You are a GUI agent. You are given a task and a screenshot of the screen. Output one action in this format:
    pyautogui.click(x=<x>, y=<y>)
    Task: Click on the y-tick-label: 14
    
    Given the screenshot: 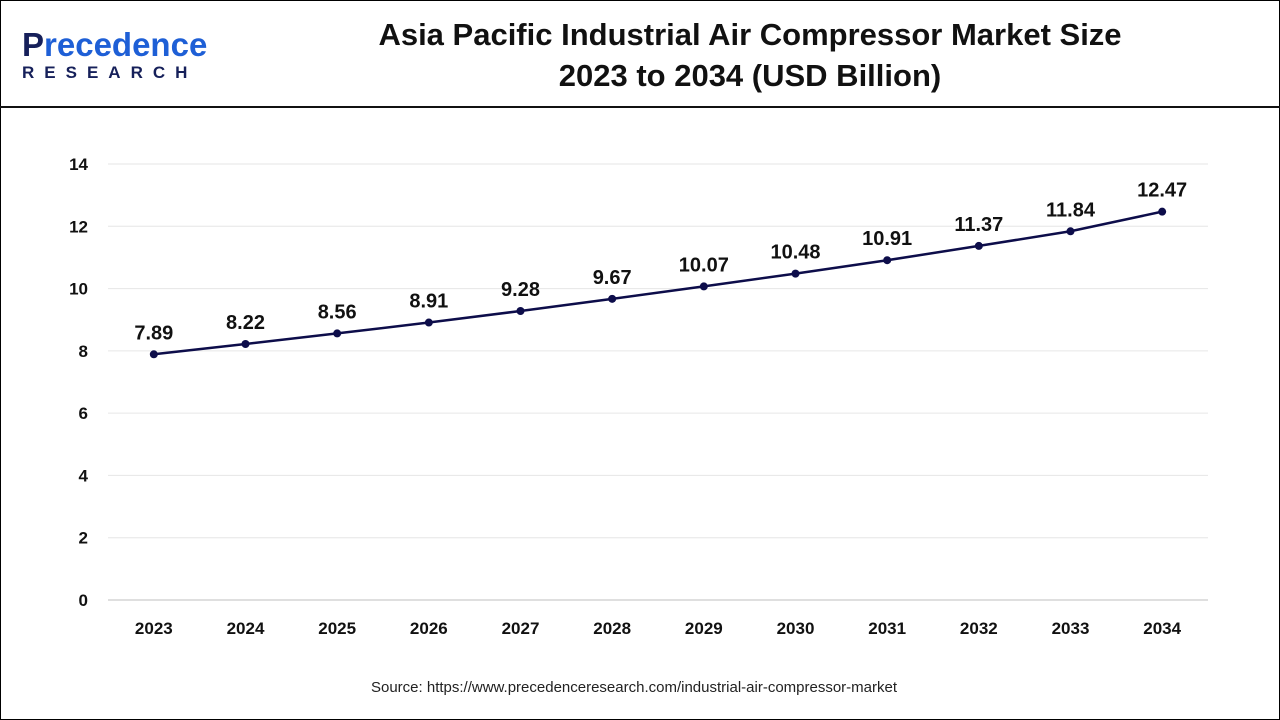 What is the action you would take?
    pyautogui.click(x=78, y=164)
    